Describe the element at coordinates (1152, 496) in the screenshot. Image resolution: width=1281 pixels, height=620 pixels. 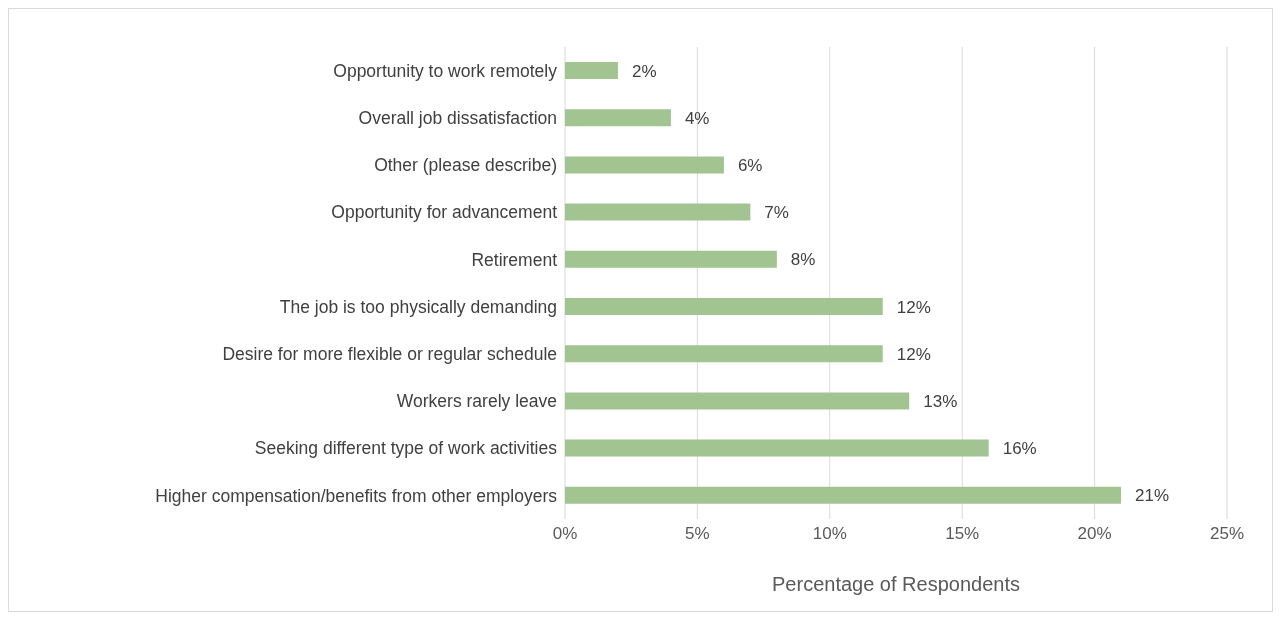
I see `data-label: 21%` at that location.